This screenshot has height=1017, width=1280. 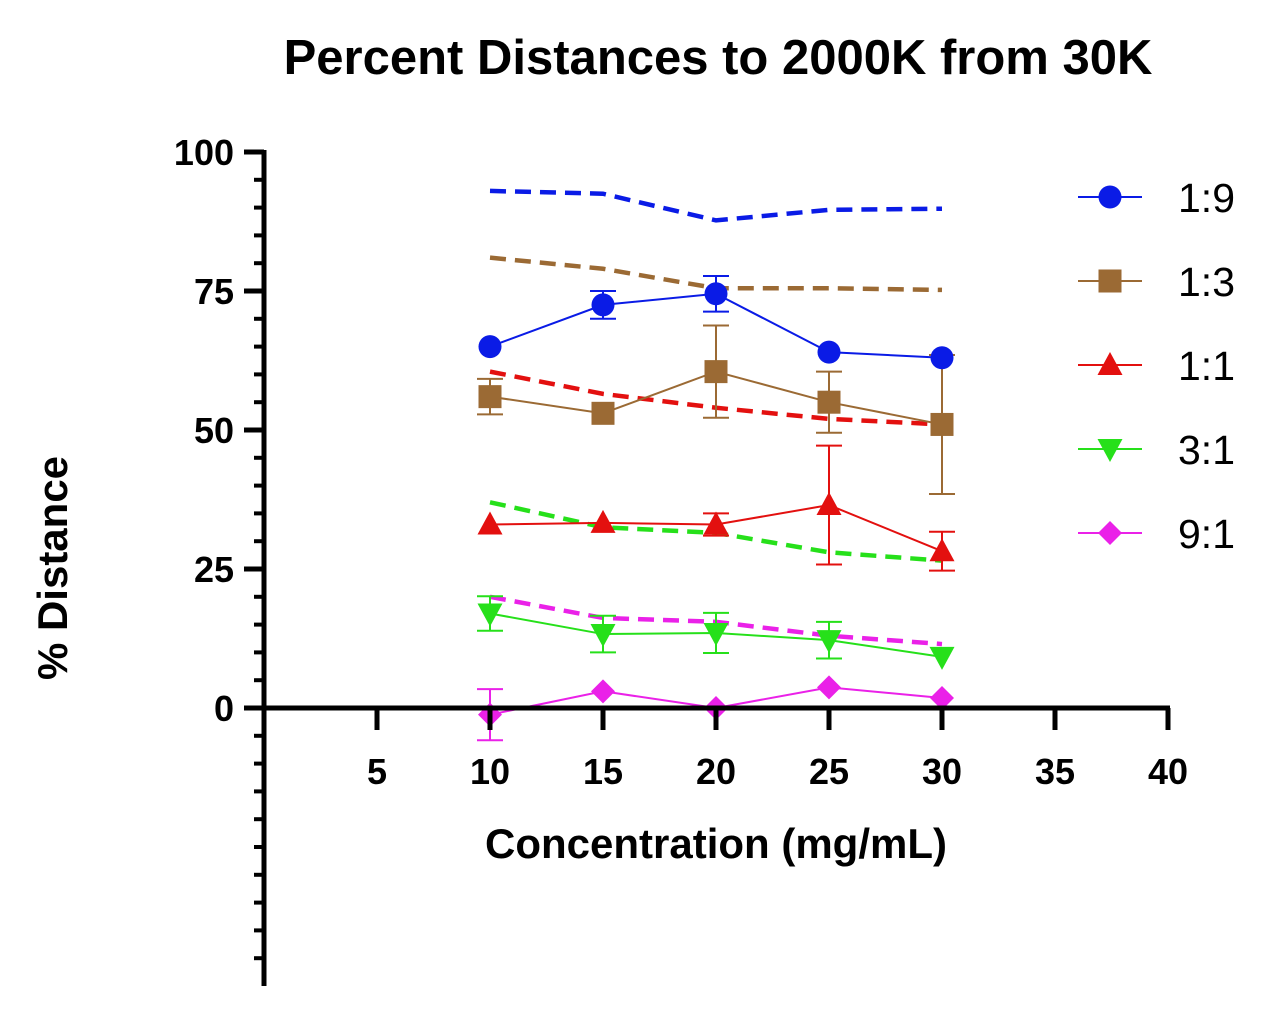 What do you see at coordinates (1156, 366) in the screenshot?
I see `legend: 1:9 1:3 1:1 3:1 9:1` at bounding box center [1156, 366].